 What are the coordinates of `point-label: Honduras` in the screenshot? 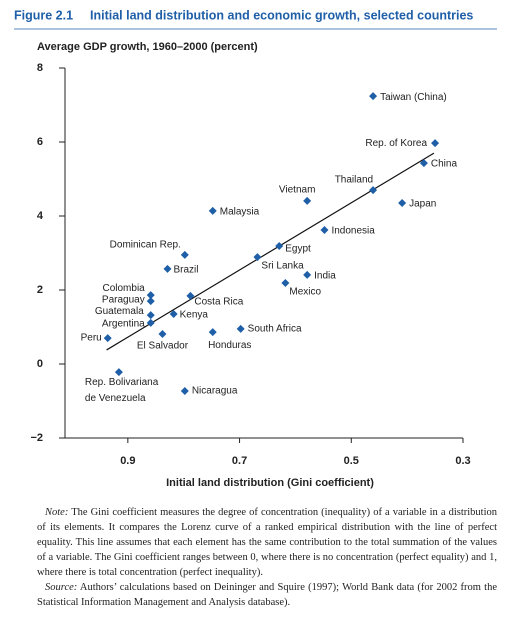 It's located at (229, 345).